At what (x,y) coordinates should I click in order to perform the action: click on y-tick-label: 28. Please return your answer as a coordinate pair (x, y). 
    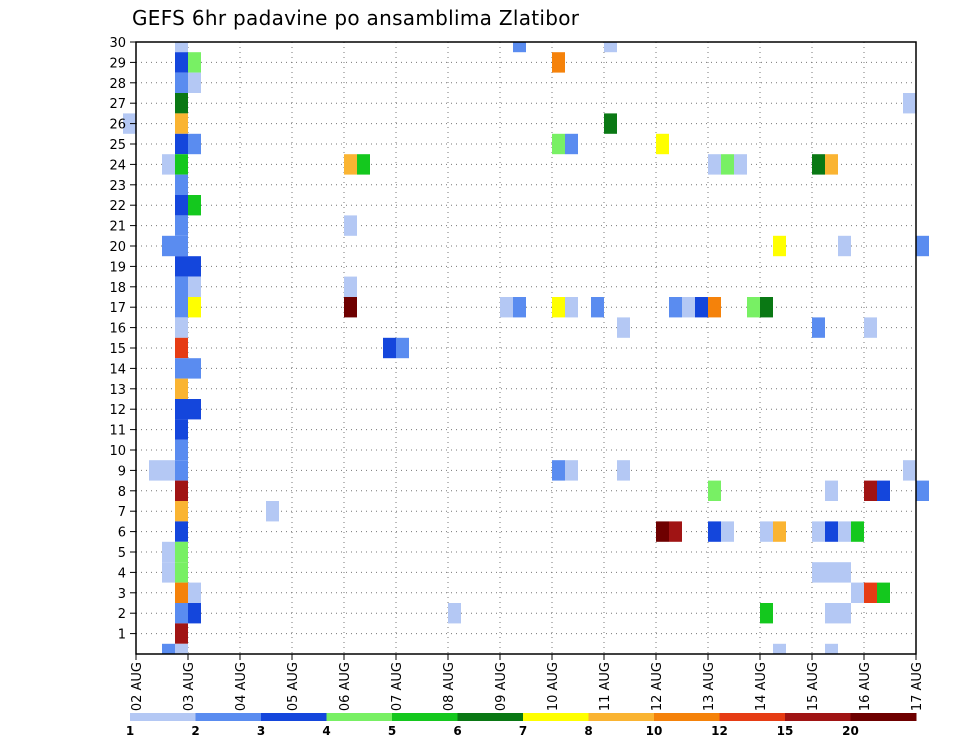
    Looking at the image, I should click on (117, 84).